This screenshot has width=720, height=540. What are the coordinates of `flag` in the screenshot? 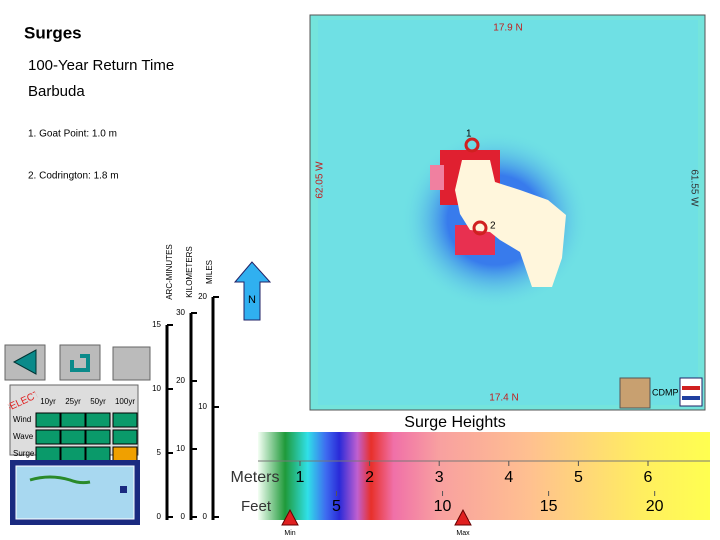 It's located at (691, 392).